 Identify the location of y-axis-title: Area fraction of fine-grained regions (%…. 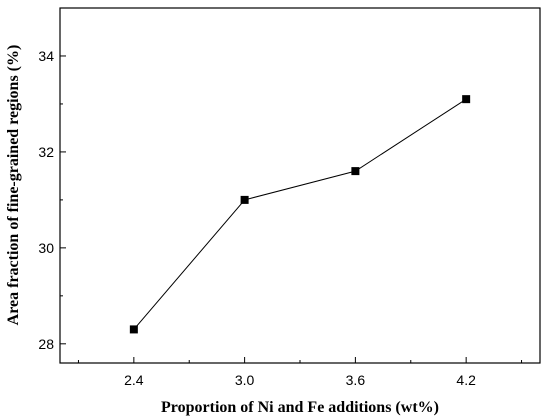
(13, 185).